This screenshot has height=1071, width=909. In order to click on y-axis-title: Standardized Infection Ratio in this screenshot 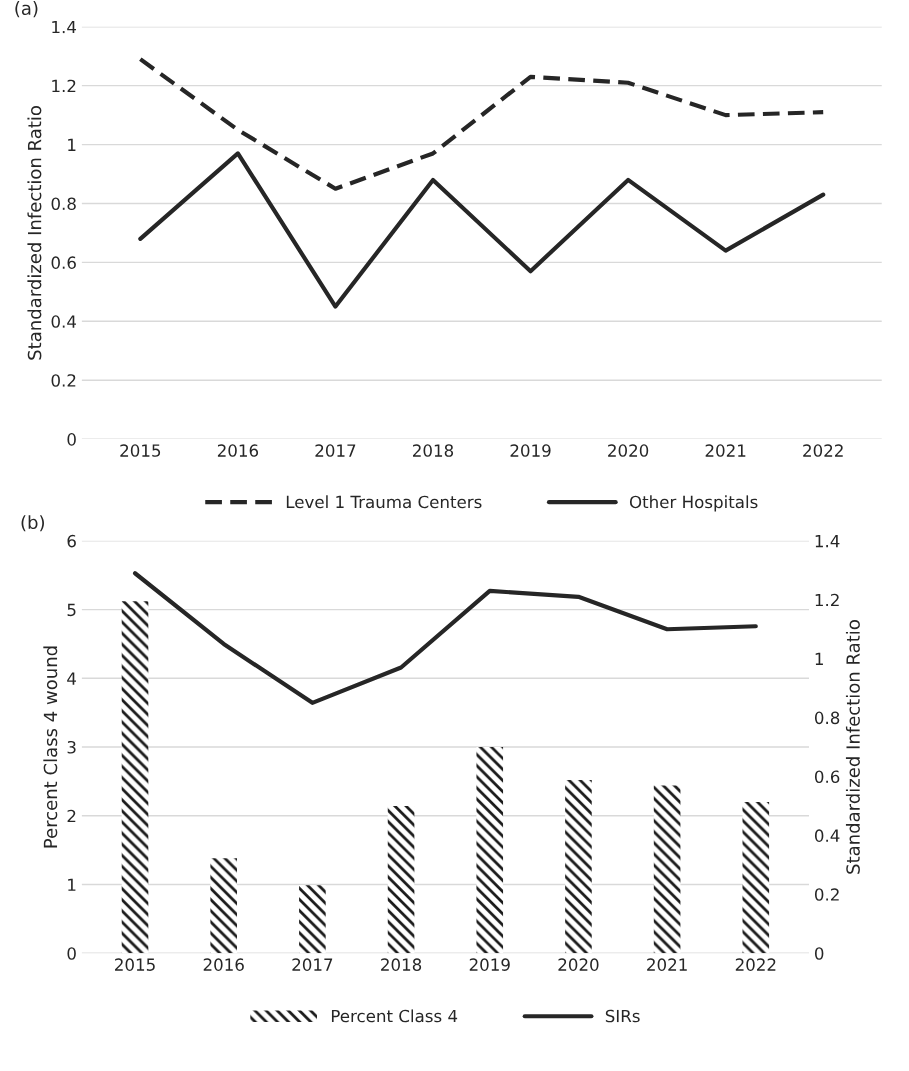, I will do `click(34, 233)`.